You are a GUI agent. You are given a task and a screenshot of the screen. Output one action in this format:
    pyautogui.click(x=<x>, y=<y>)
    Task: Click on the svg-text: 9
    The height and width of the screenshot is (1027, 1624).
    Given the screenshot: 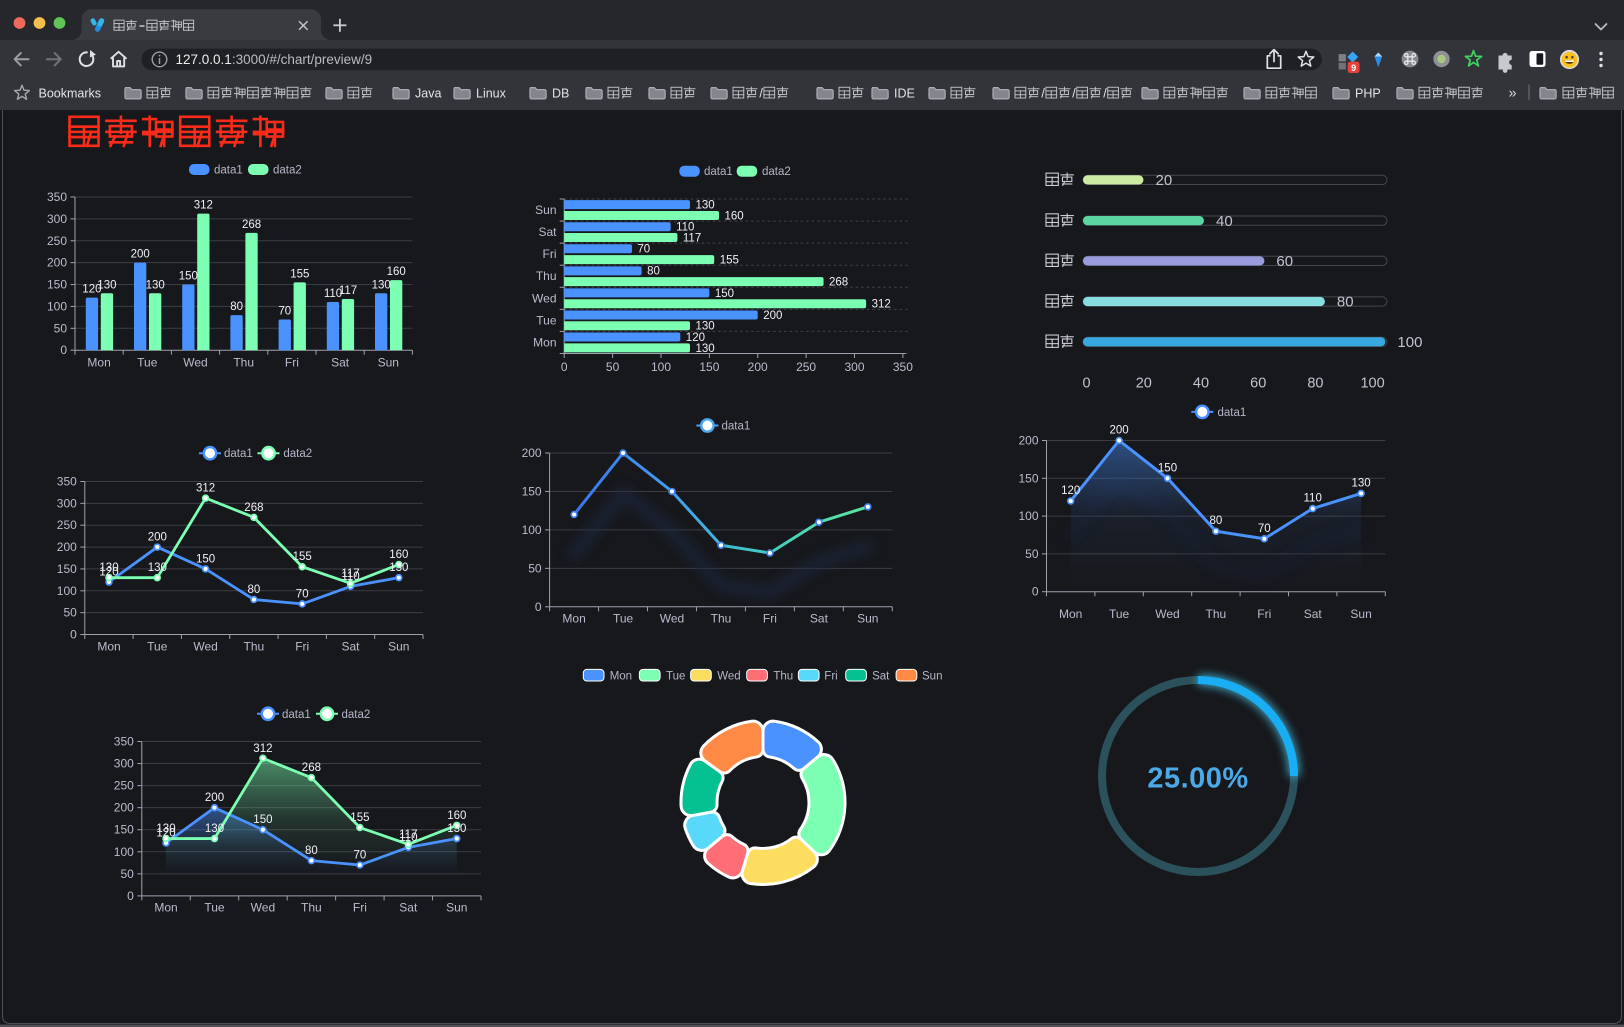 What is the action you would take?
    pyautogui.click(x=1353, y=68)
    